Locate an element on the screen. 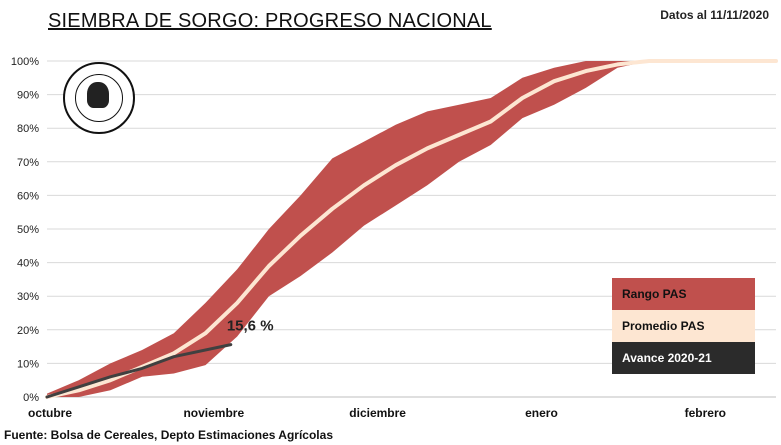  y-axis-ticks: 0% 10% 20% 30% 40% 50% 60% 70% 80% 90% 100% is located at coordinates (25, 230).